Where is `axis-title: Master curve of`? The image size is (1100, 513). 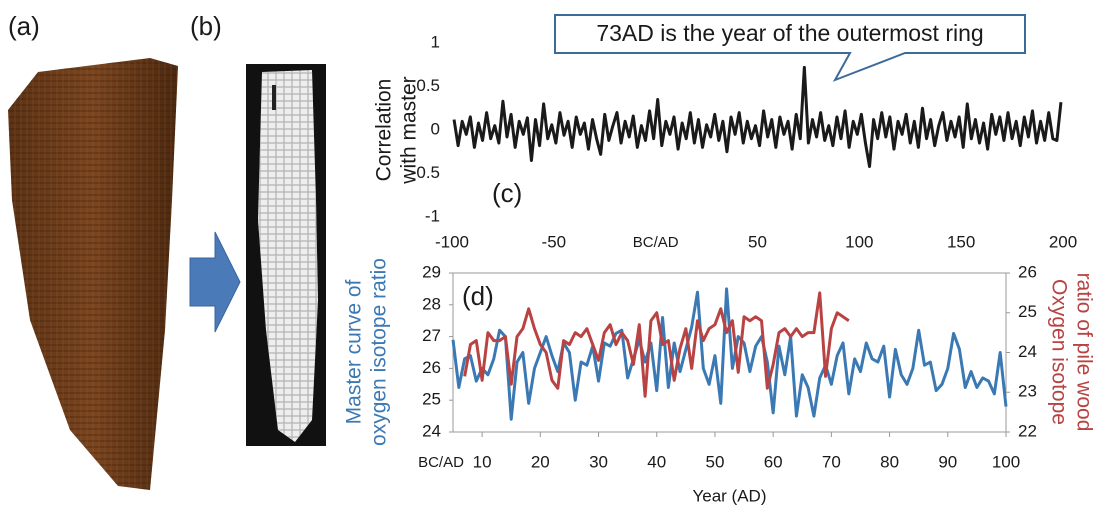
axis-title: Master curve of is located at coordinates (354, 351).